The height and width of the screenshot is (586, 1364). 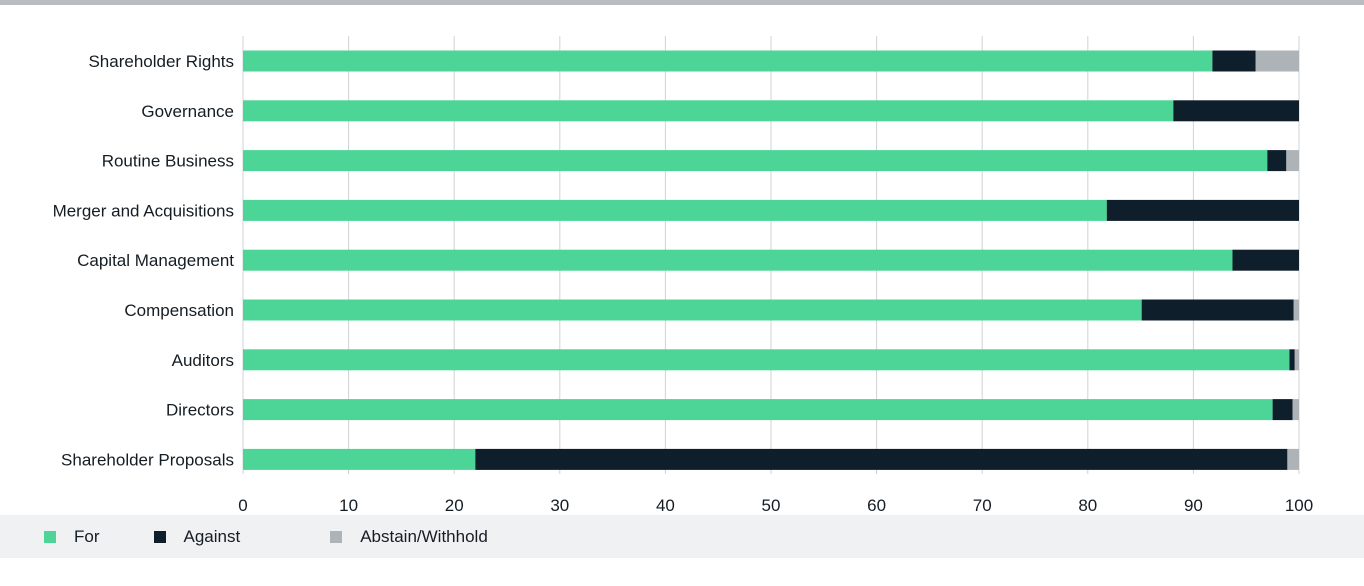 I want to click on x-tick-label-30: 30, so click(x=559, y=505).